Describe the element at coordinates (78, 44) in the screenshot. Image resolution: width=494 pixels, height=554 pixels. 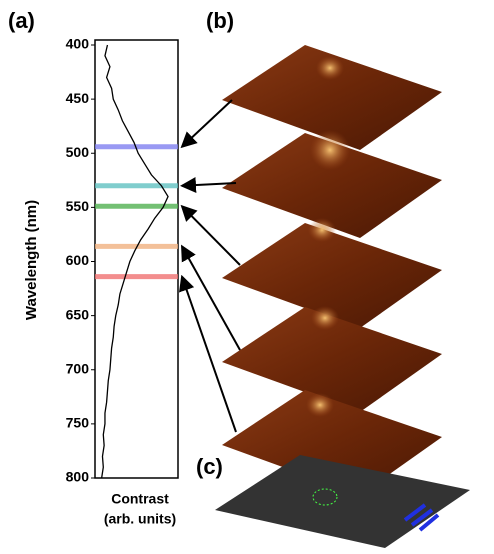
I see `y-tick-label: 400` at that location.